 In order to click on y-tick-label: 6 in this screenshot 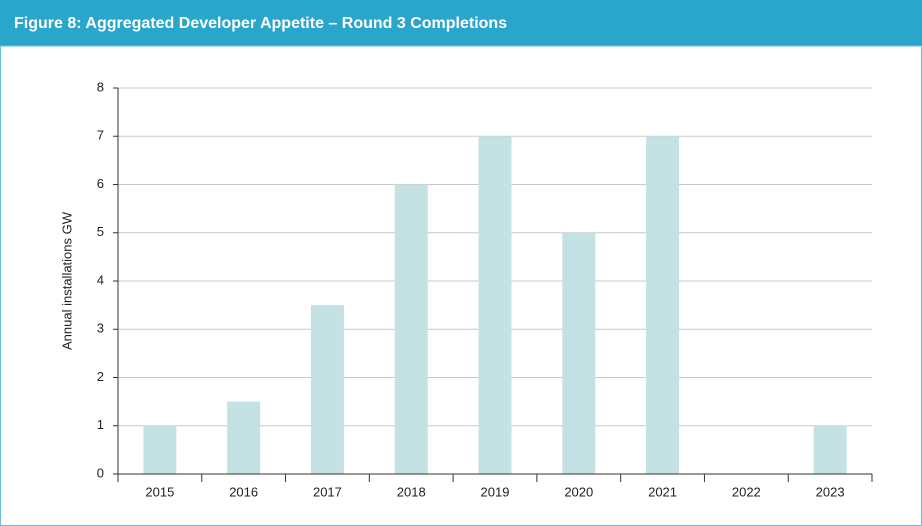, I will do `click(100, 183)`.